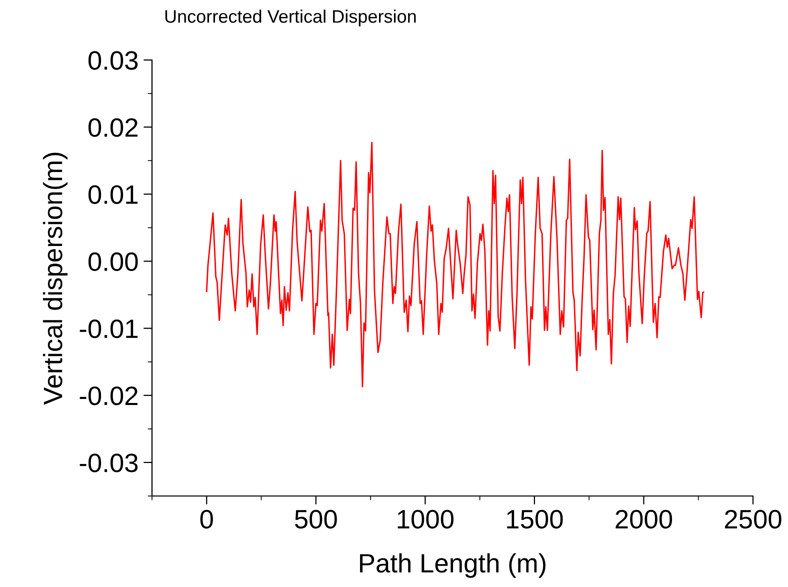 This screenshot has height=587, width=788. I want to click on x-tick-label: 1500, so click(535, 519).